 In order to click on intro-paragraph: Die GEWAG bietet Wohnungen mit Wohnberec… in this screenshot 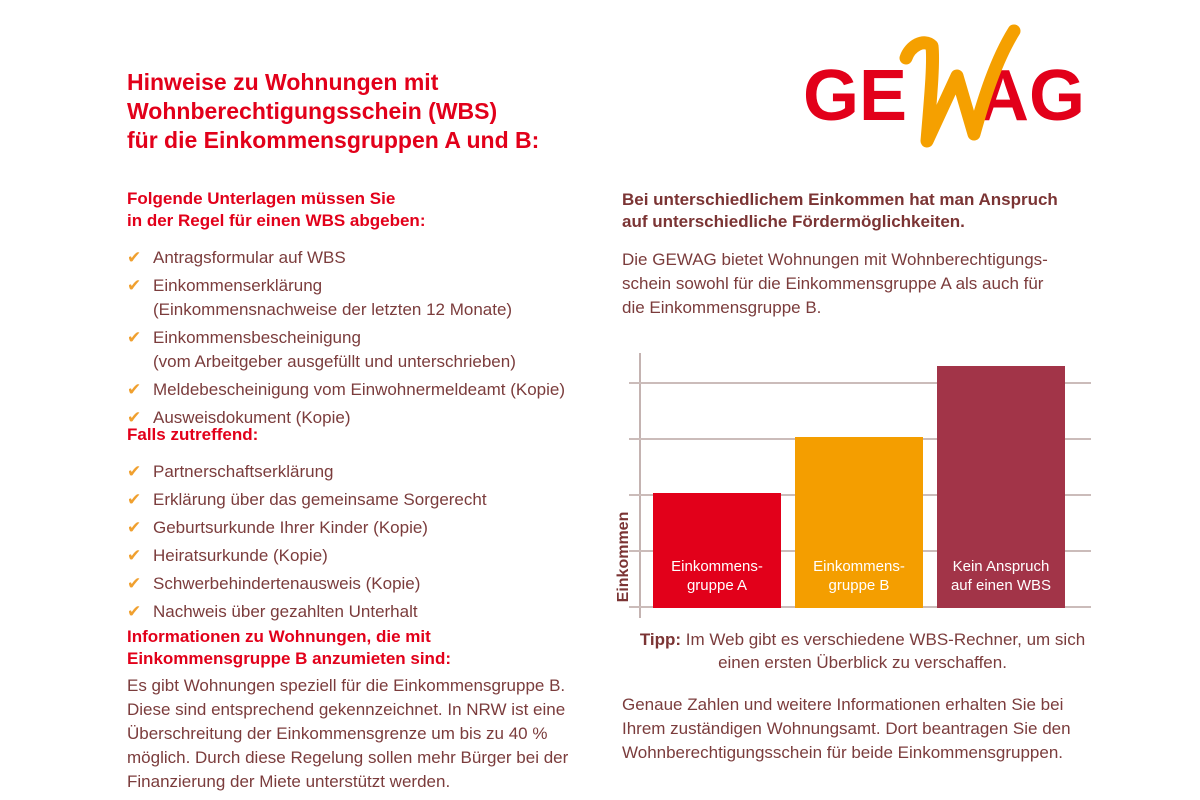, I will do `click(835, 283)`.